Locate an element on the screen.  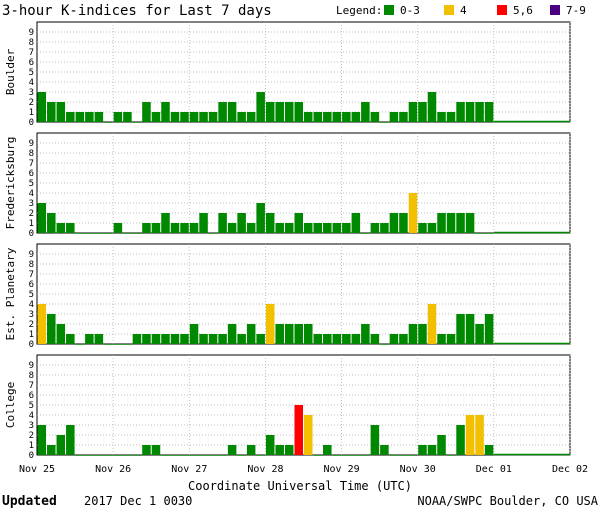
legend: 0-3 4 5,6 7-9 is located at coordinates (485, 10).